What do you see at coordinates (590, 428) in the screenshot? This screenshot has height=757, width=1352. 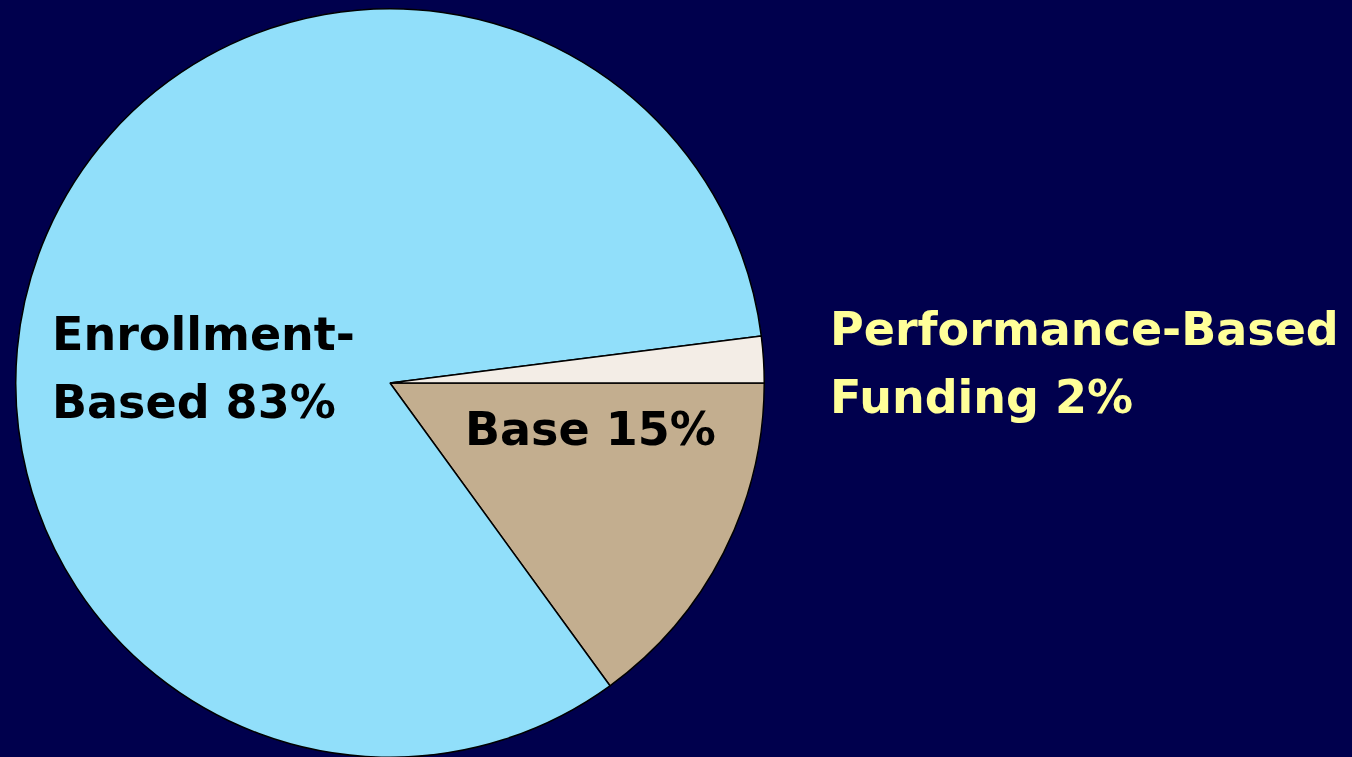 I see `slice-label: Base 15%` at bounding box center [590, 428].